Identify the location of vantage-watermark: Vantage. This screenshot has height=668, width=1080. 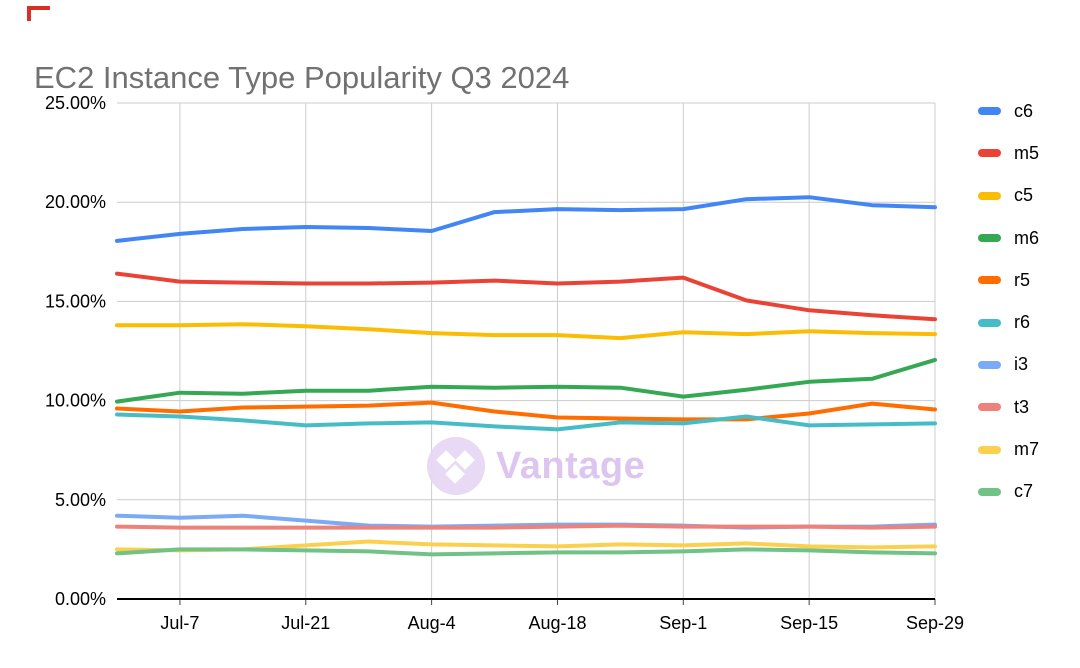
(536, 466).